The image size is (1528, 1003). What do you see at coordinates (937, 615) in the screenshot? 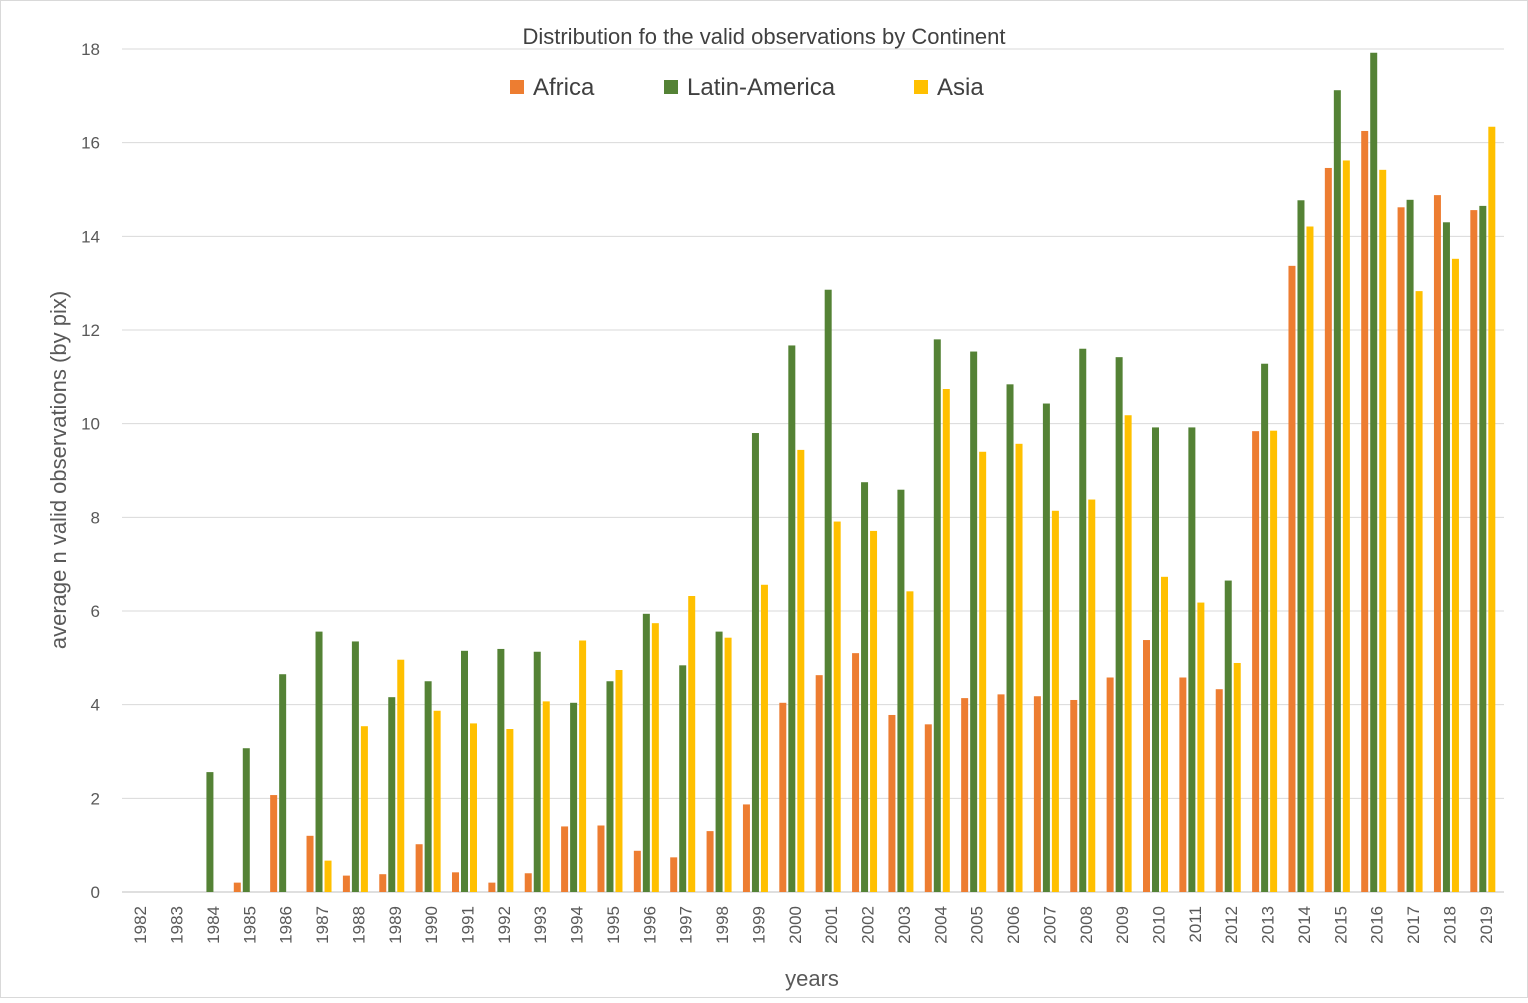
I see `bar-latin-america-2004` at bounding box center [937, 615].